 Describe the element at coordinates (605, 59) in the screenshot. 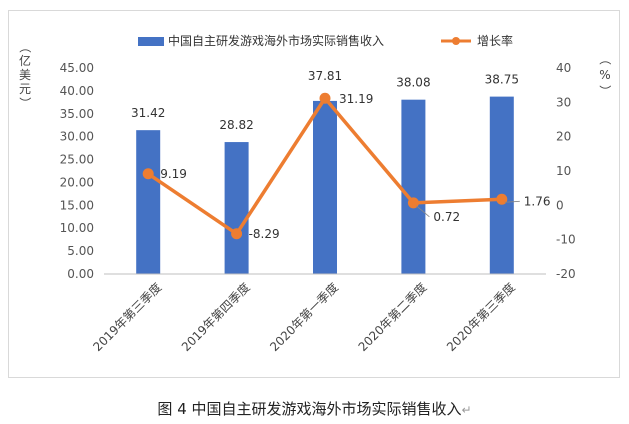

I see `right-axis-label-char: （` at that location.